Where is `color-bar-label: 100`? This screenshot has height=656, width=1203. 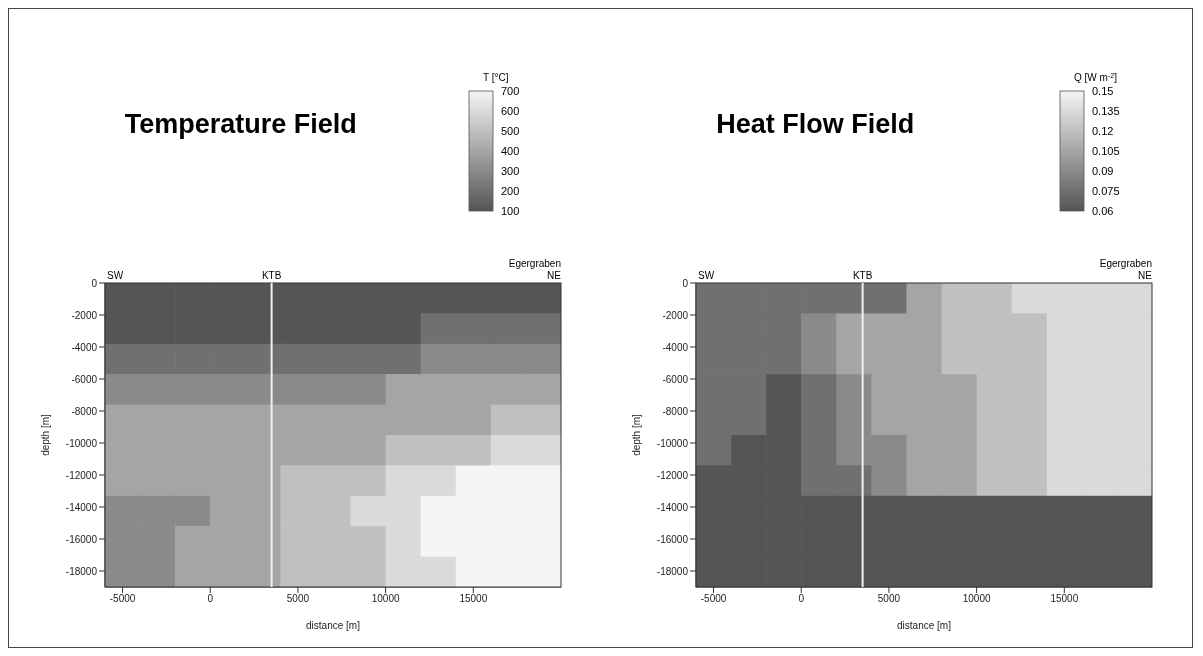 color-bar-label: 100 is located at coordinates (510, 211).